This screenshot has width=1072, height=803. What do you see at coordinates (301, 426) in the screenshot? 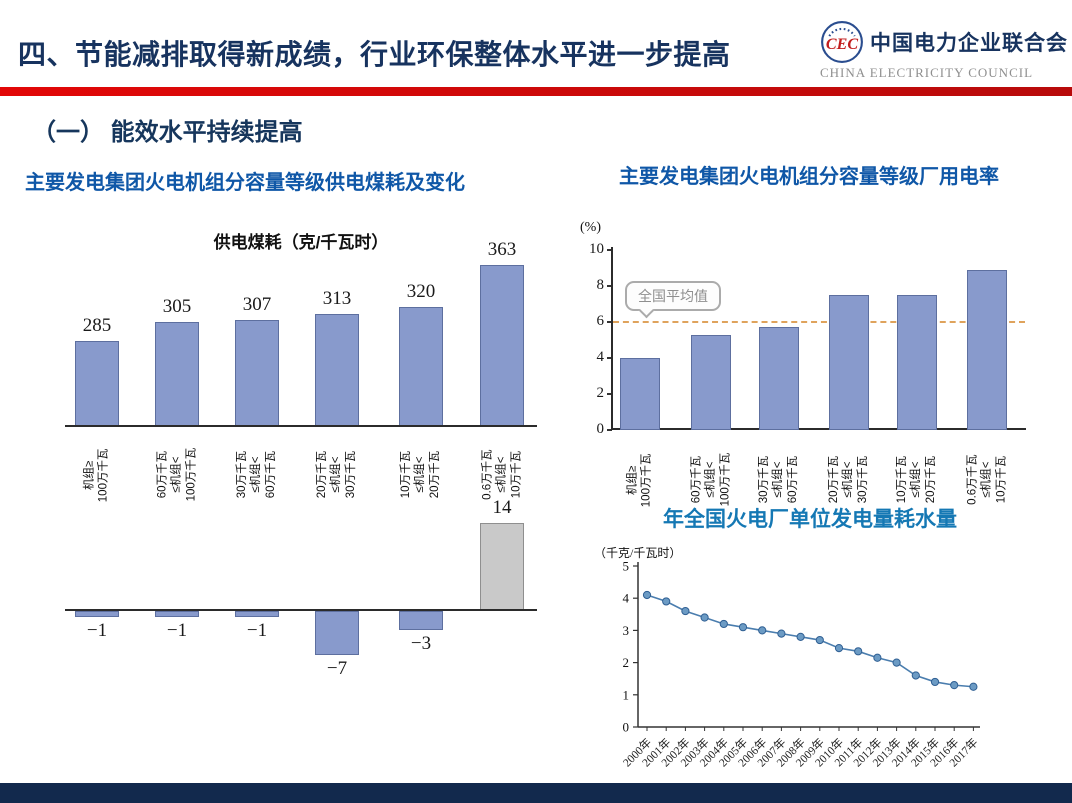
I see `coal-x-axis` at bounding box center [301, 426].